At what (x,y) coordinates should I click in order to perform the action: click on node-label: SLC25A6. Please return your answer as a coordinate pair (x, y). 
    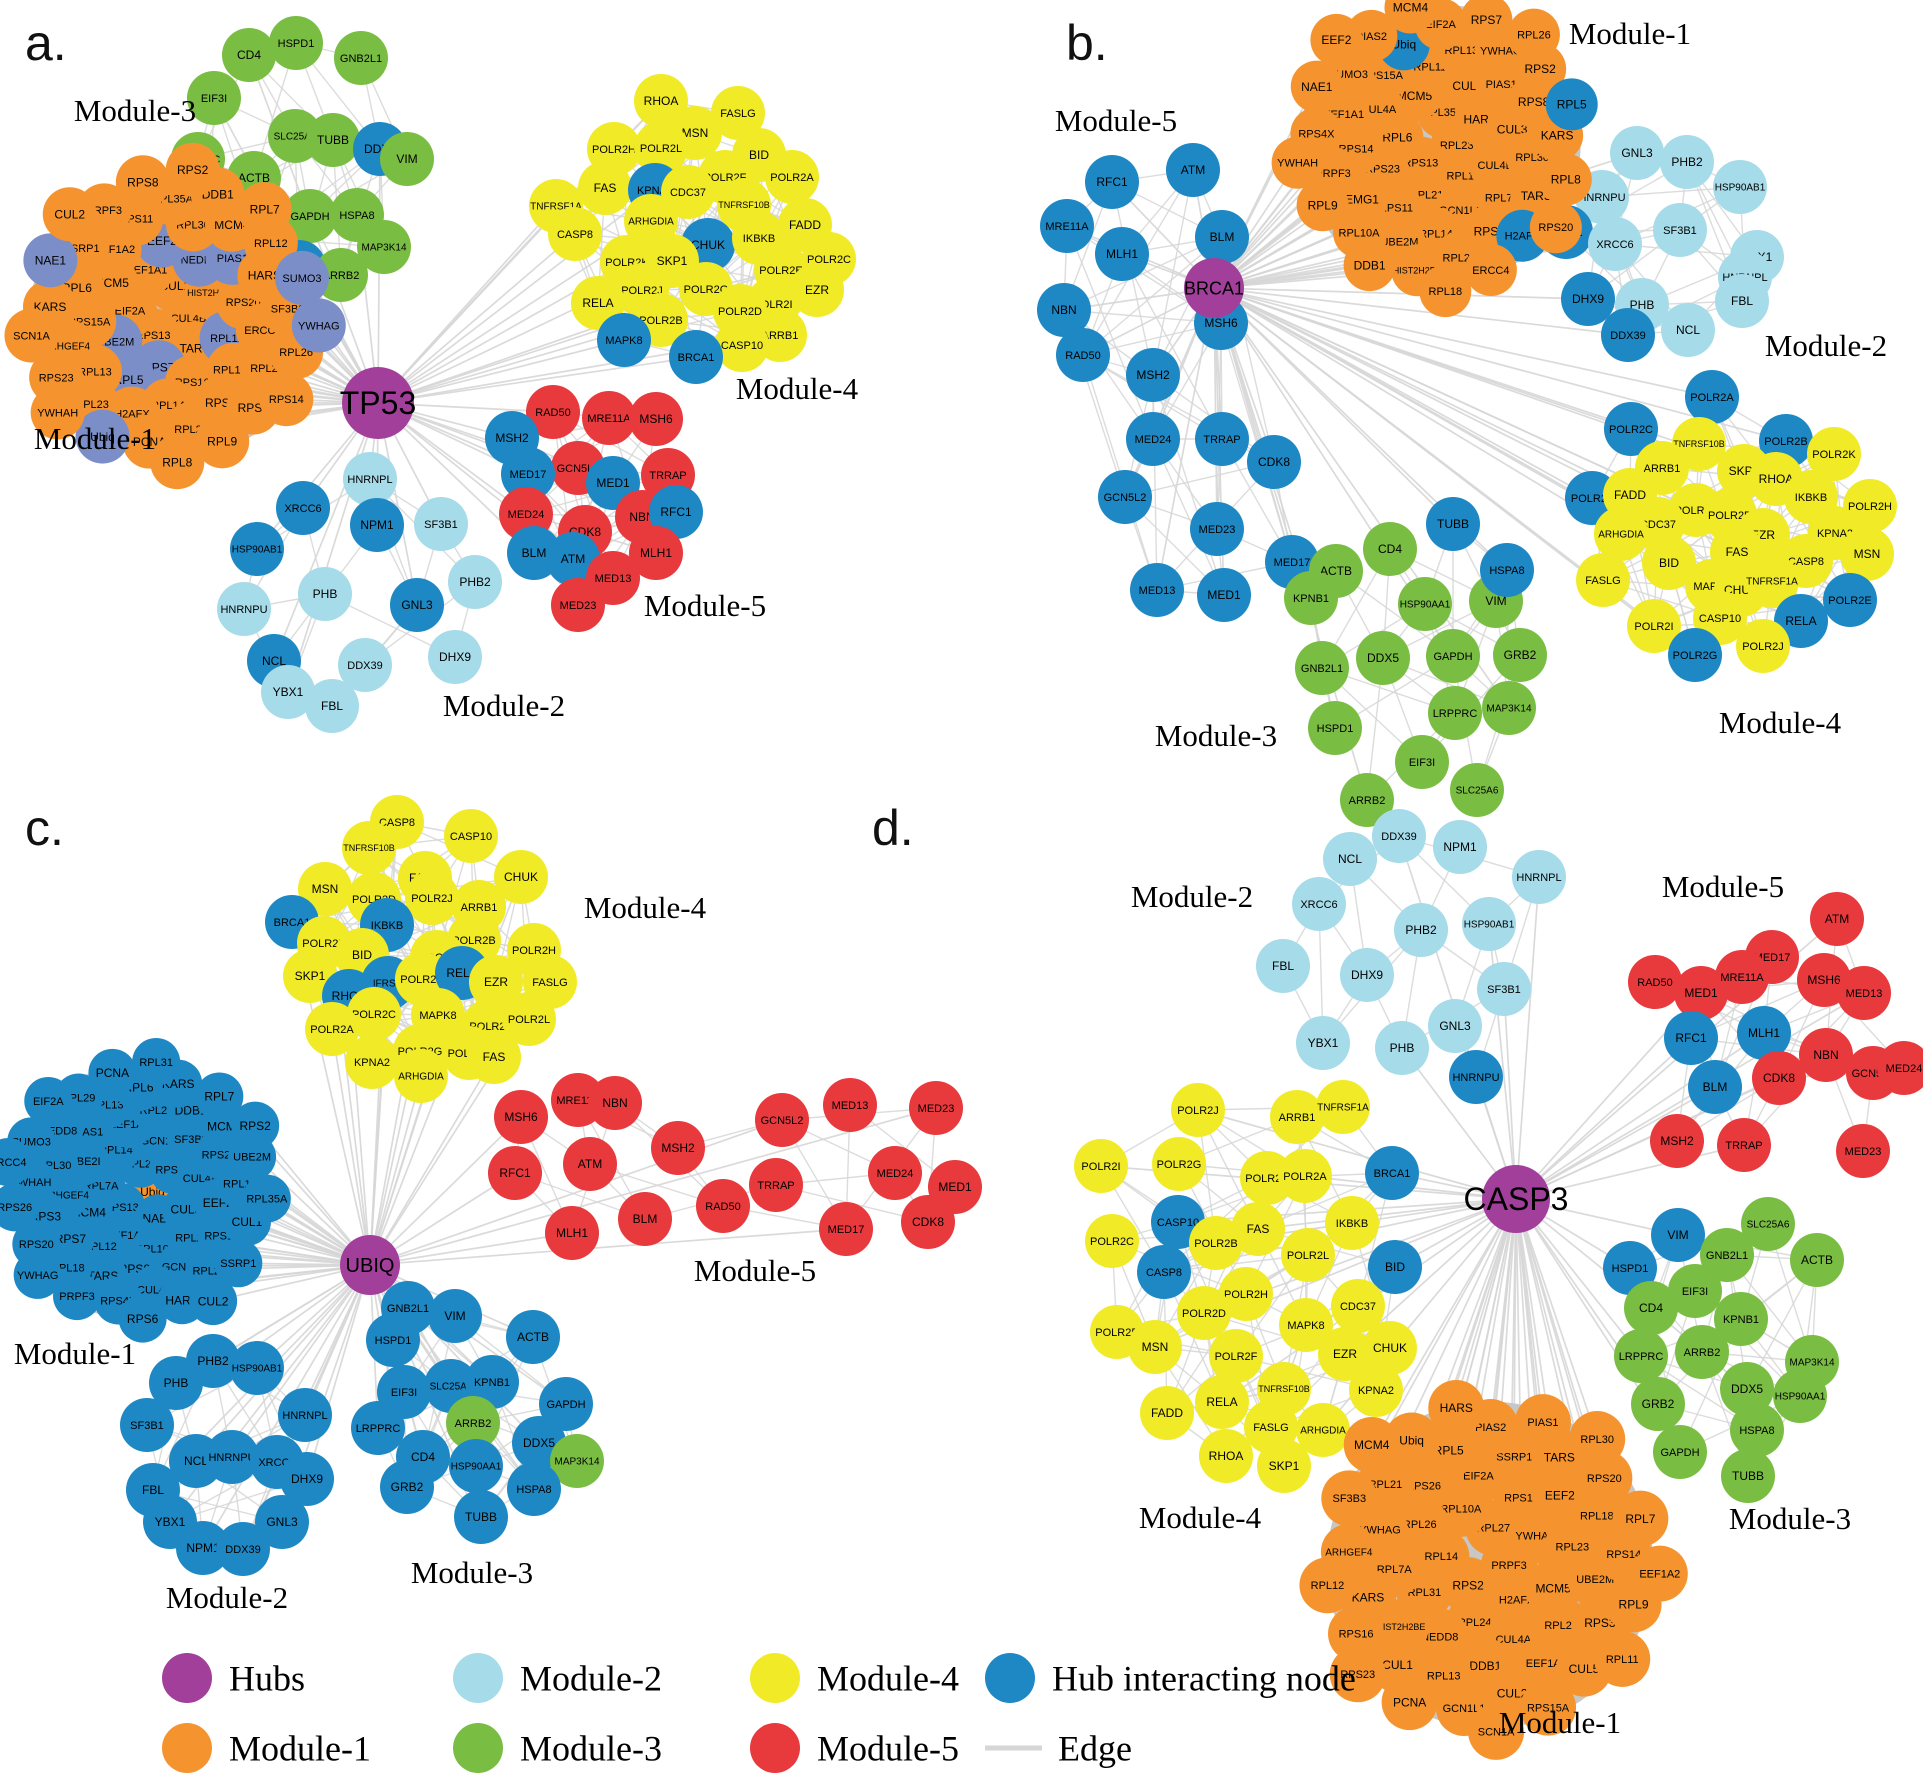
    Looking at the image, I should click on (1477, 791).